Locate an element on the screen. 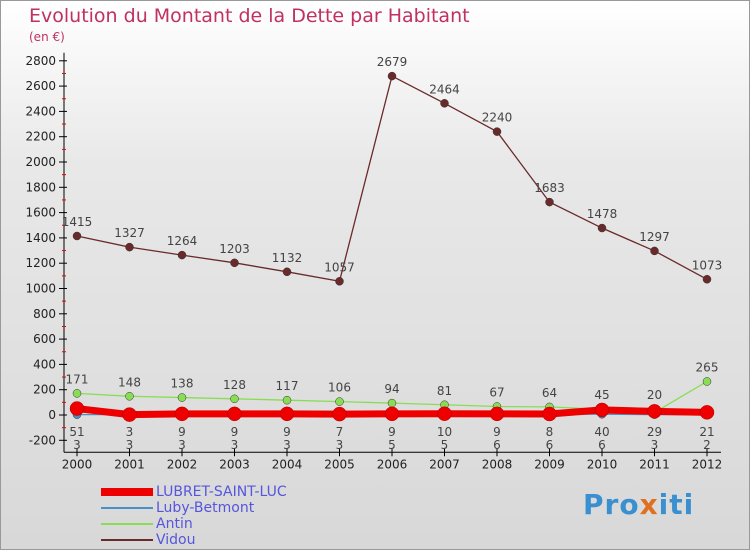 This screenshot has height=551, width=750. y-tick-label: 2400 is located at coordinates (40, 111).